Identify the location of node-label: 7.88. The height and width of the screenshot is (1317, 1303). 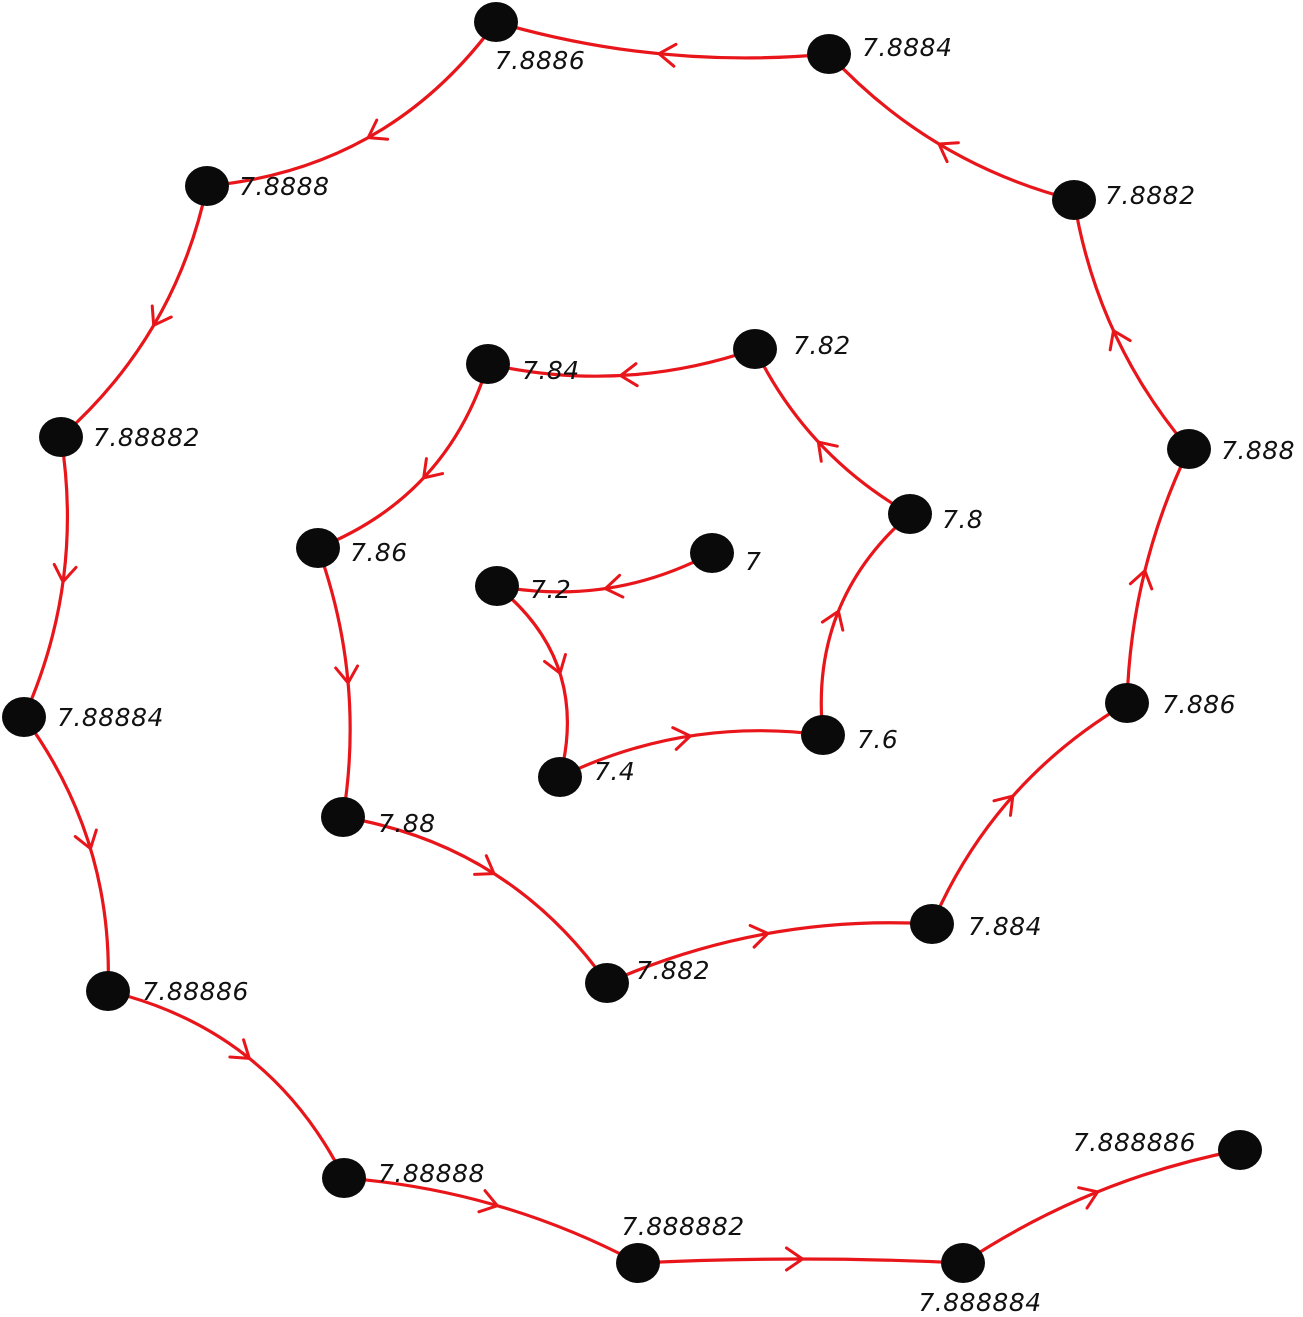
(407, 823).